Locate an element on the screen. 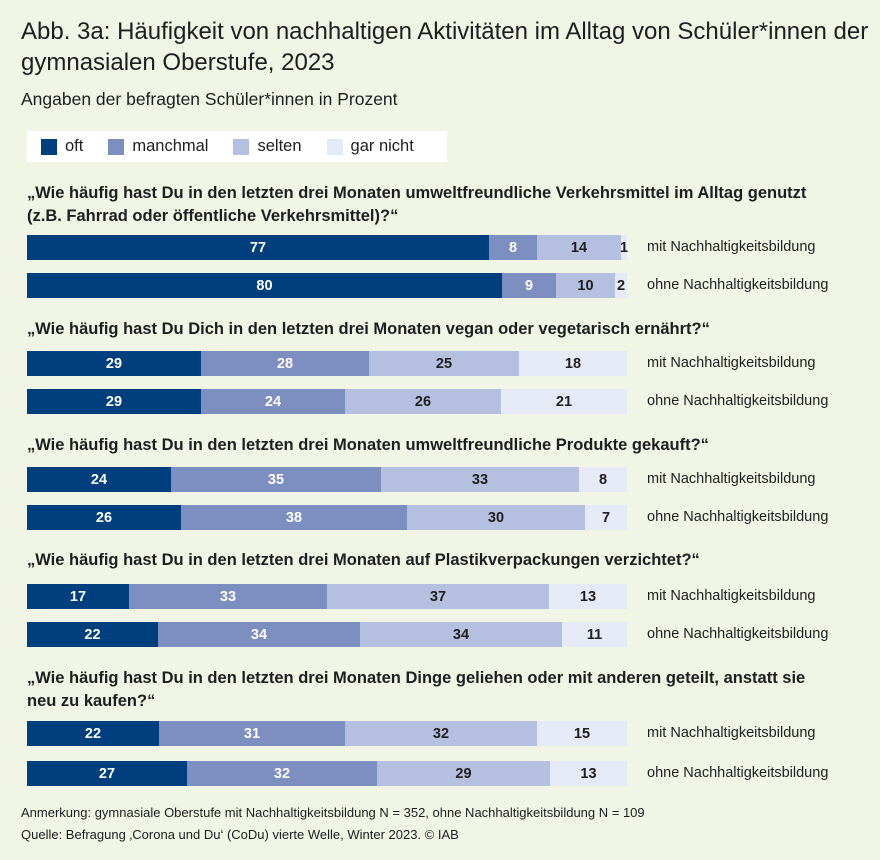 Image resolution: width=880 pixels, height=860 pixels. bar-row-q3-ohne: 26 38 30 7 is located at coordinates (327, 517).